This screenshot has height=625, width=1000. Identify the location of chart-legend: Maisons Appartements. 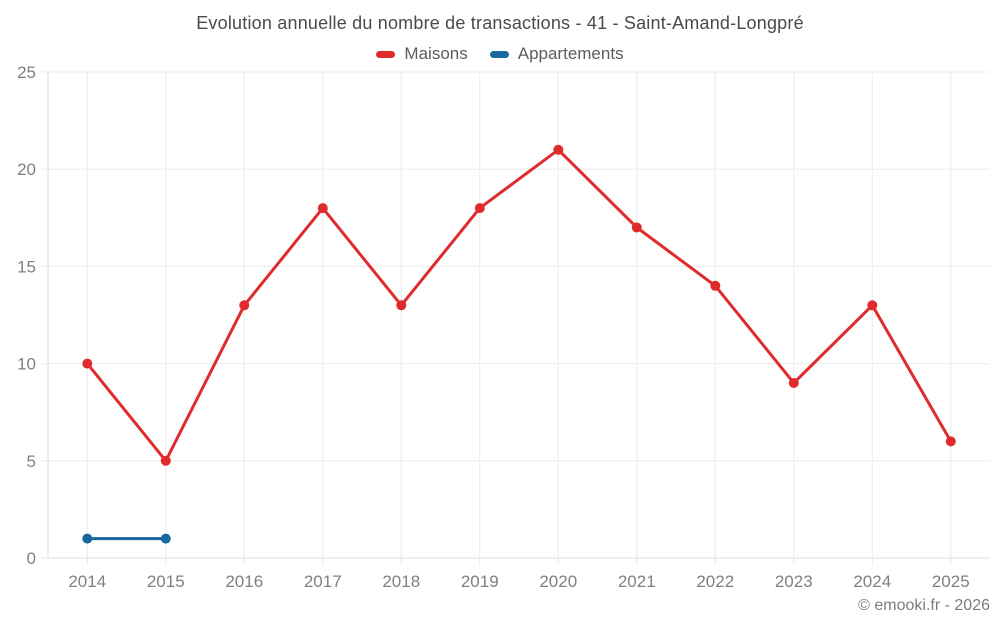
(500, 54).